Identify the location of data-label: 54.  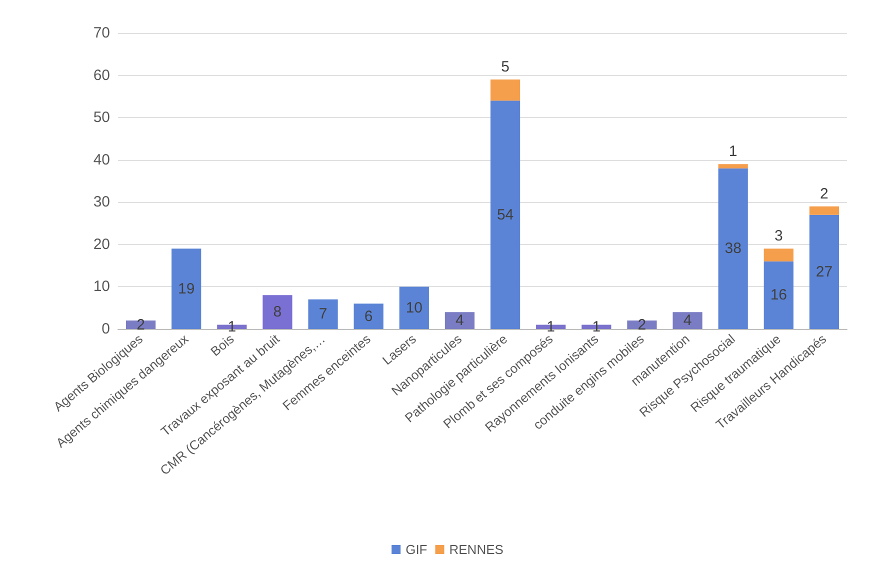
(505, 215).